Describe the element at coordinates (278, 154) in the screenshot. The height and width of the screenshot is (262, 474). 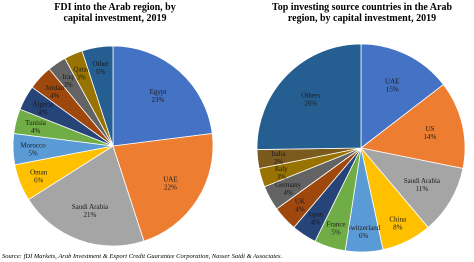
I see `slice-label: India` at that location.